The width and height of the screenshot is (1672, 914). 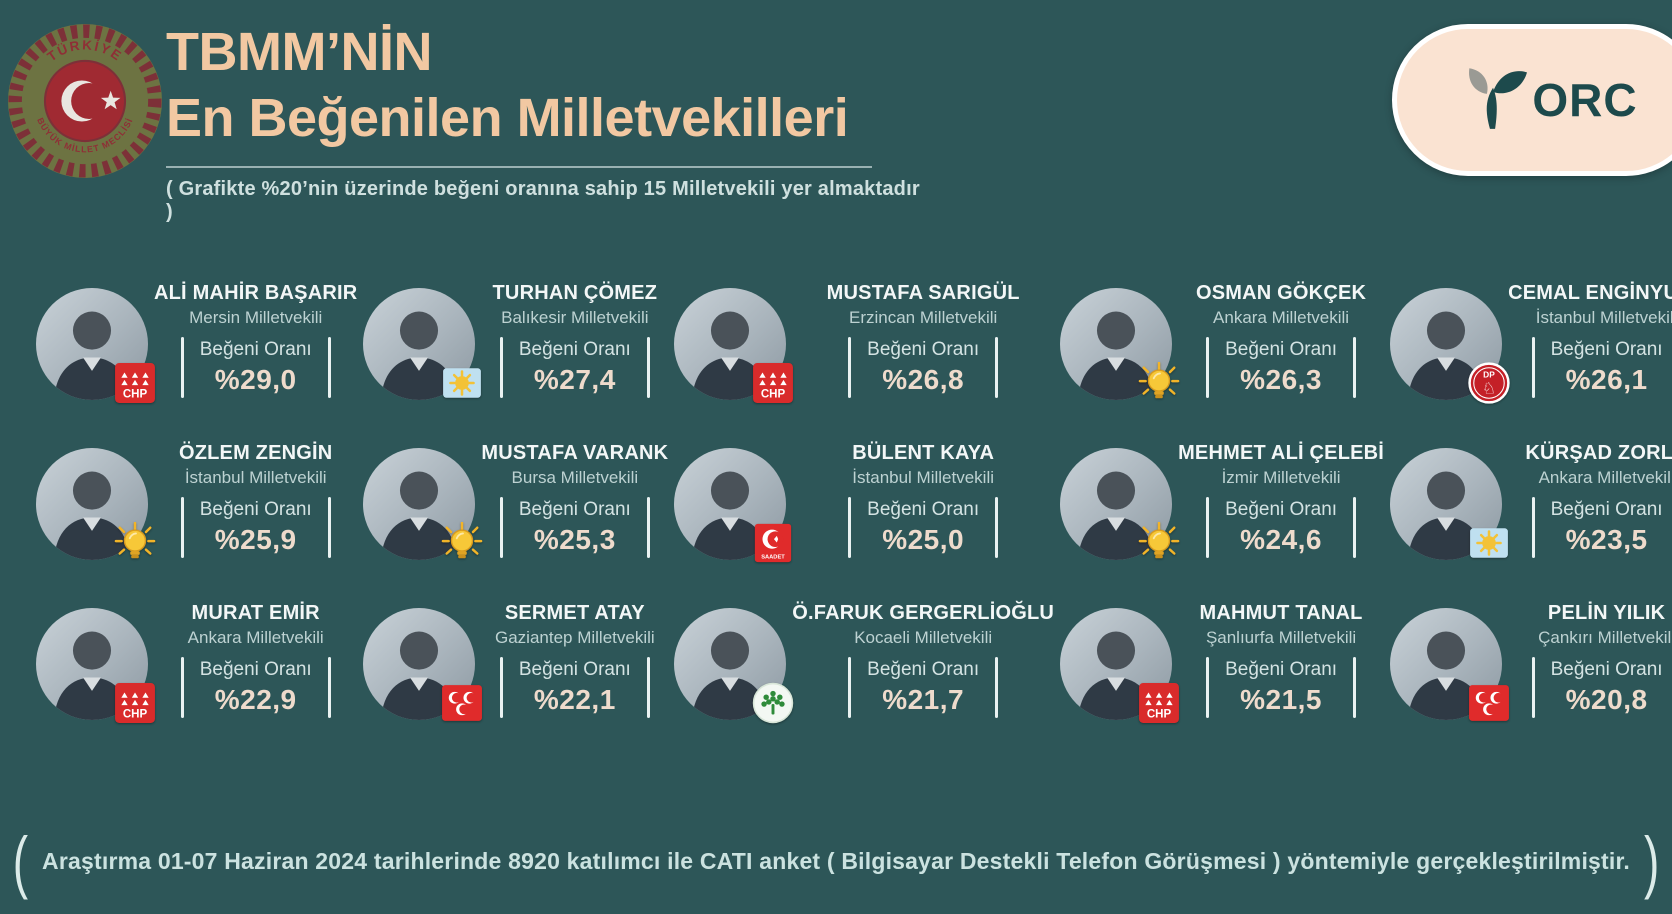 What do you see at coordinates (574, 687) in the screenshot?
I see `approval-rate-block: Beğeni Oranı %22,1` at bounding box center [574, 687].